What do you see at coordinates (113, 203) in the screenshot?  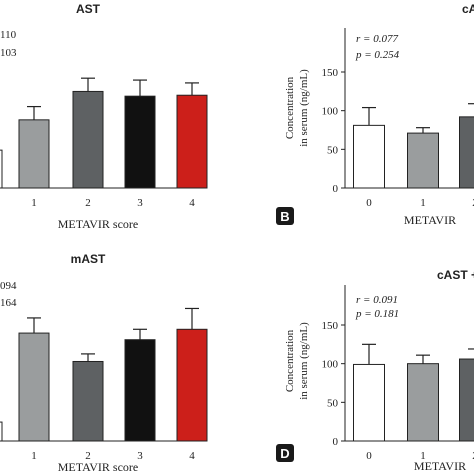 I see `xticks-ast: 1 2 3 4` at bounding box center [113, 203].